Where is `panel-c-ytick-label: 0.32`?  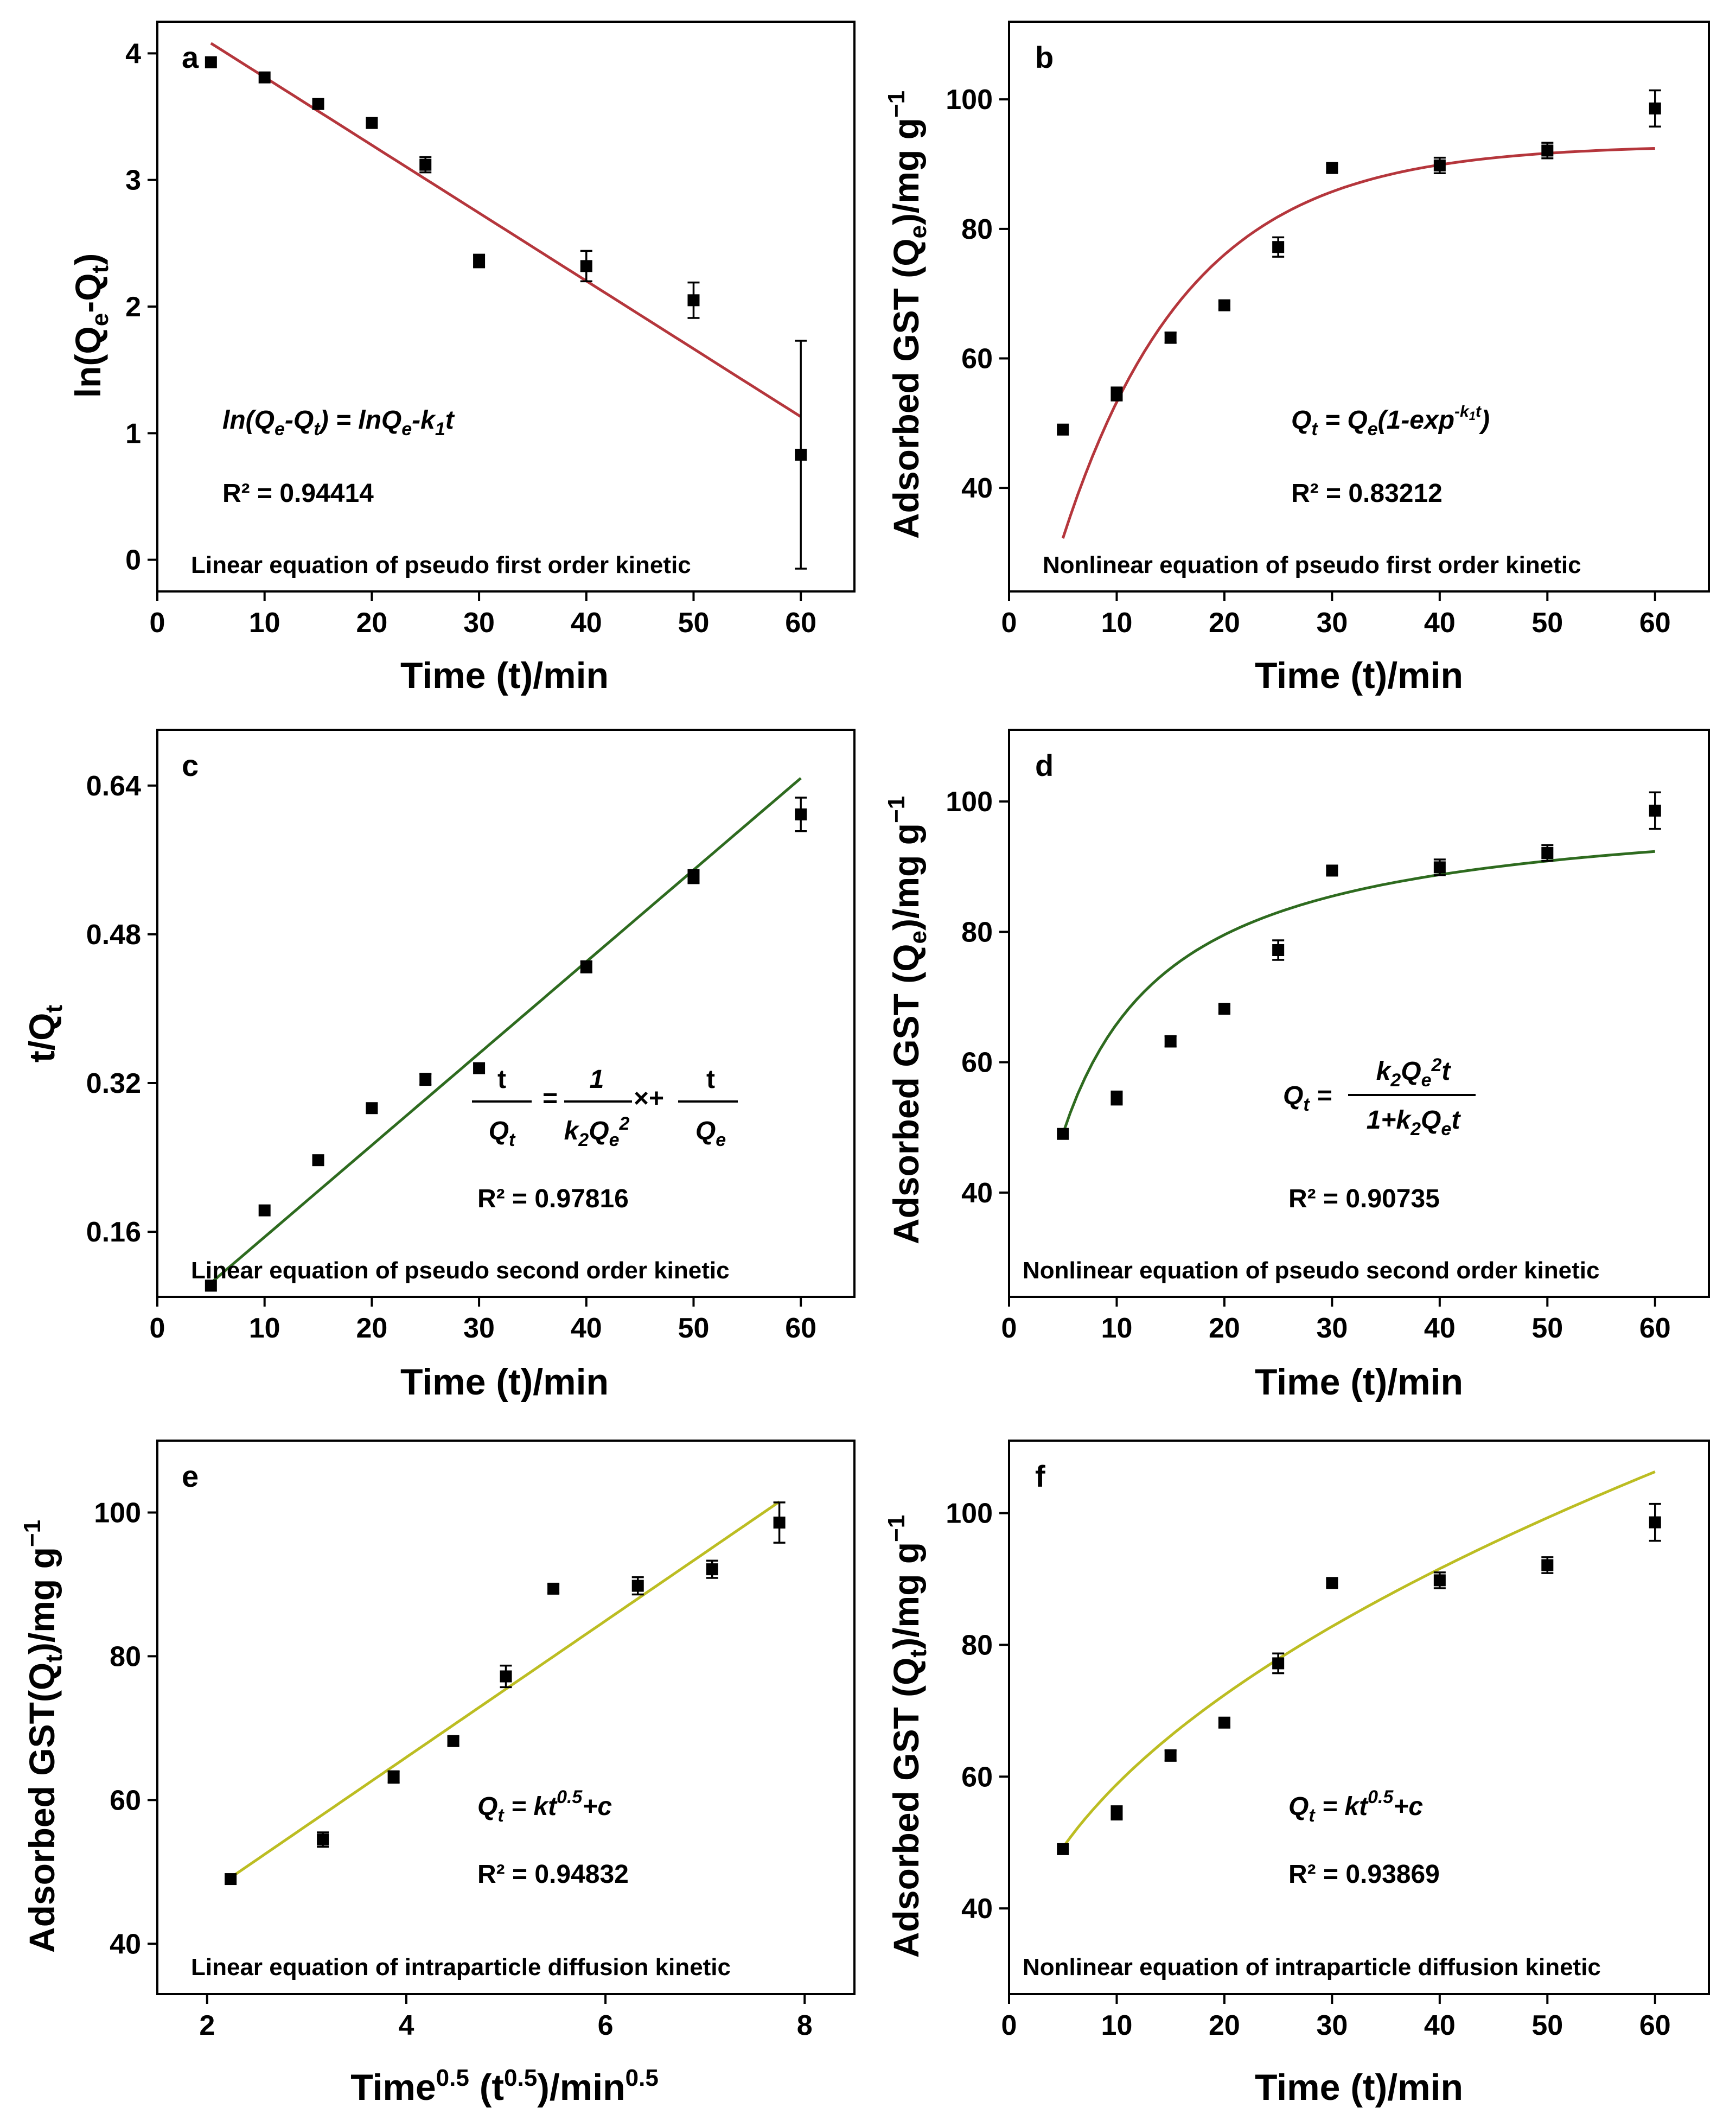 panel-c-ytick-label: 0.32 is located at coordinates (113, 1083).